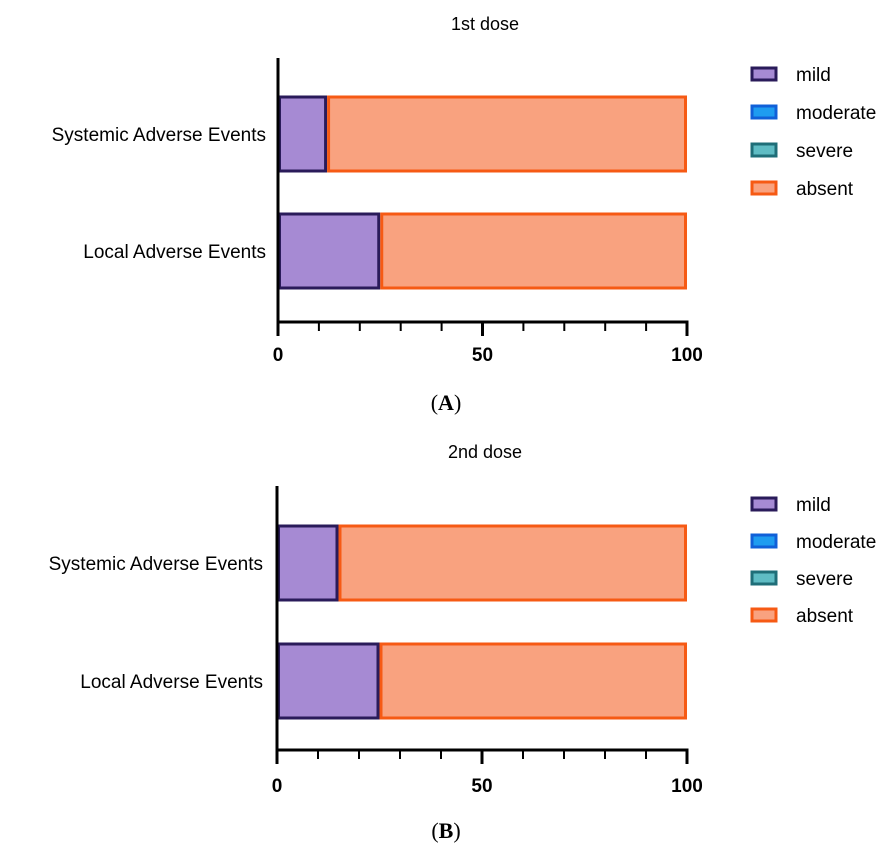  Describe the element at coordinates (485, 452) in the screenshot. I see `chart-title: 2nd dose` at that location.